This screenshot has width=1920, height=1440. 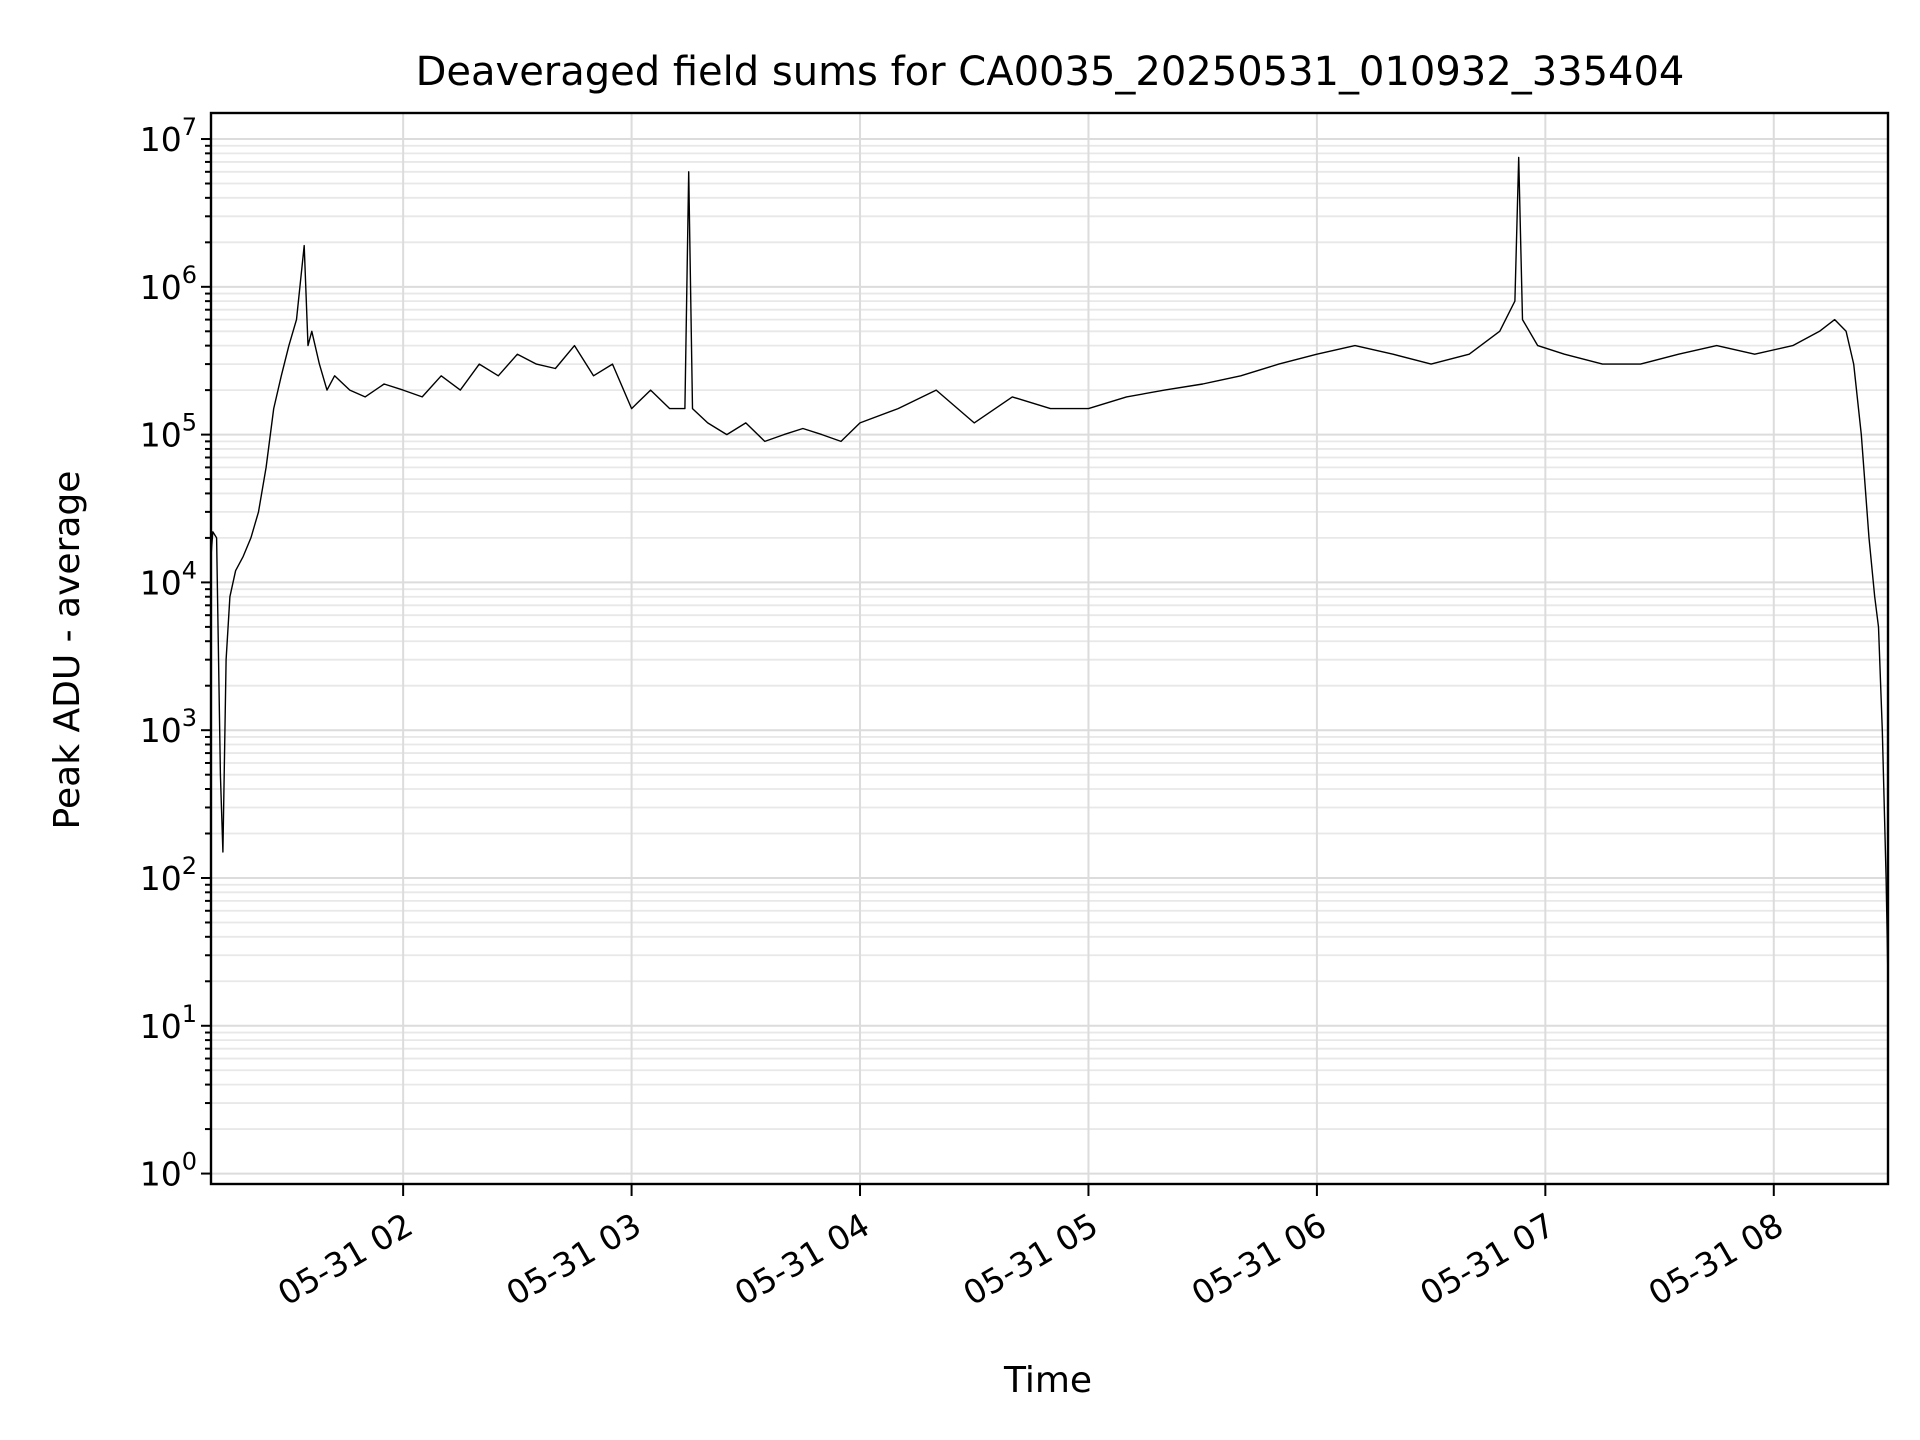 I want to click on x-tick-label: 05-31 03, so click(x=574, y=1259).